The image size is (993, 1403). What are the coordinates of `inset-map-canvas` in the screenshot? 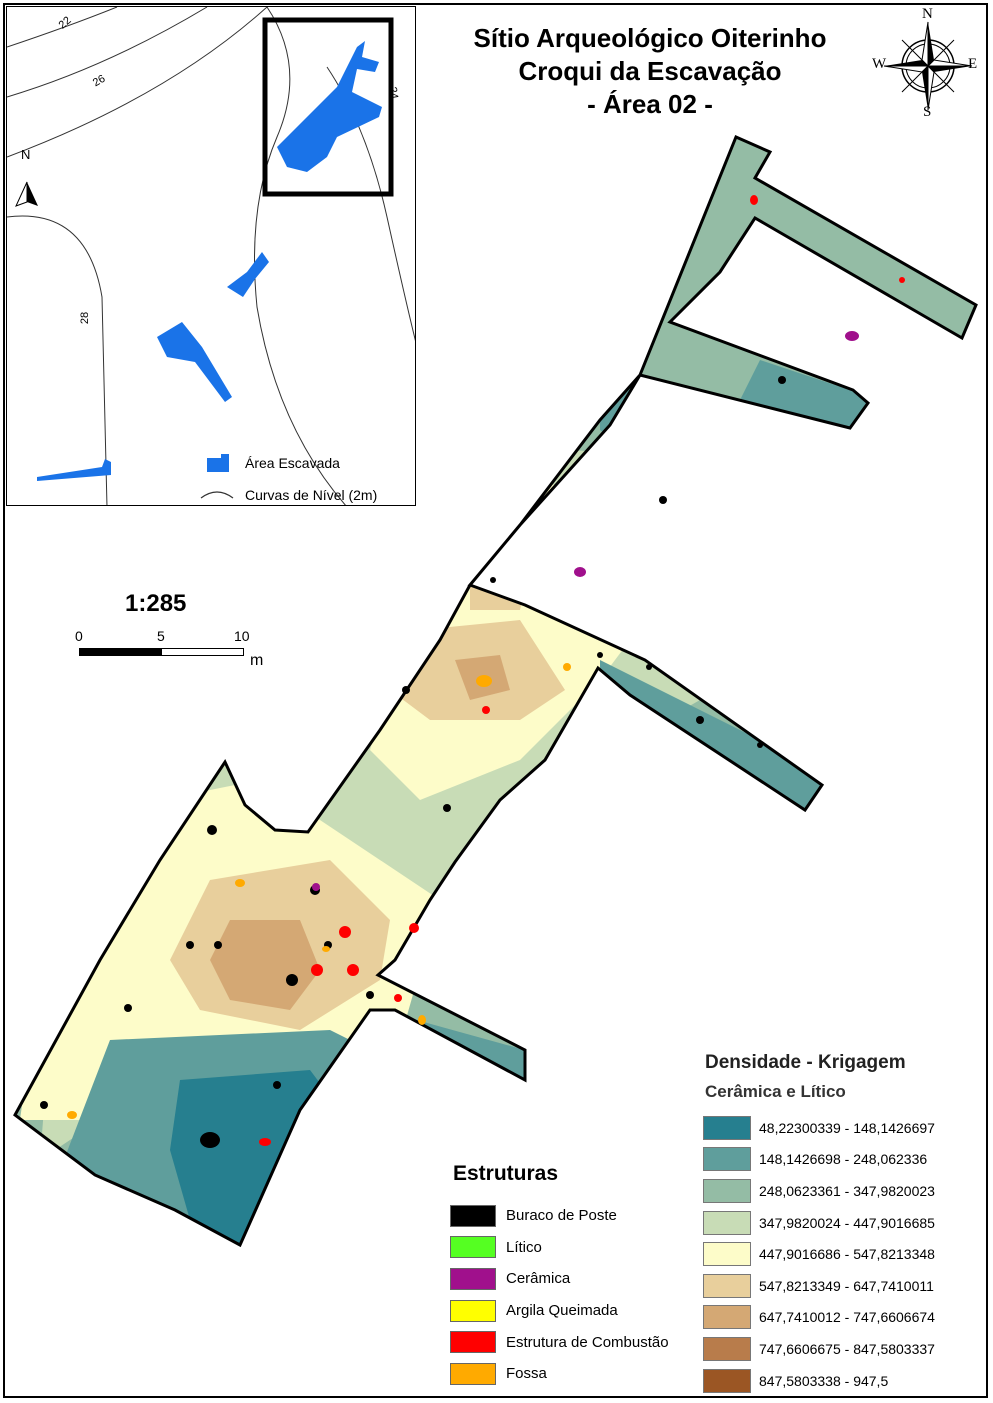 It's located at (211, 256).